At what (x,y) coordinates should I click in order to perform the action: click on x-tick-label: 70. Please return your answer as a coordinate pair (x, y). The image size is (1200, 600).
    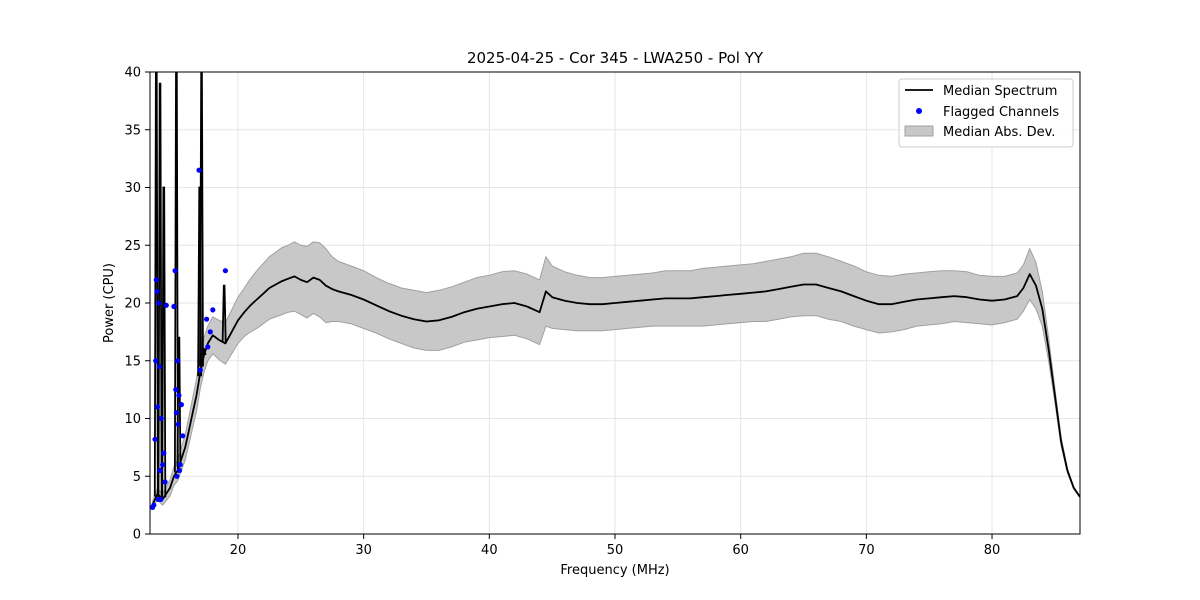
    Looking at the image, I should click on (866, 550).